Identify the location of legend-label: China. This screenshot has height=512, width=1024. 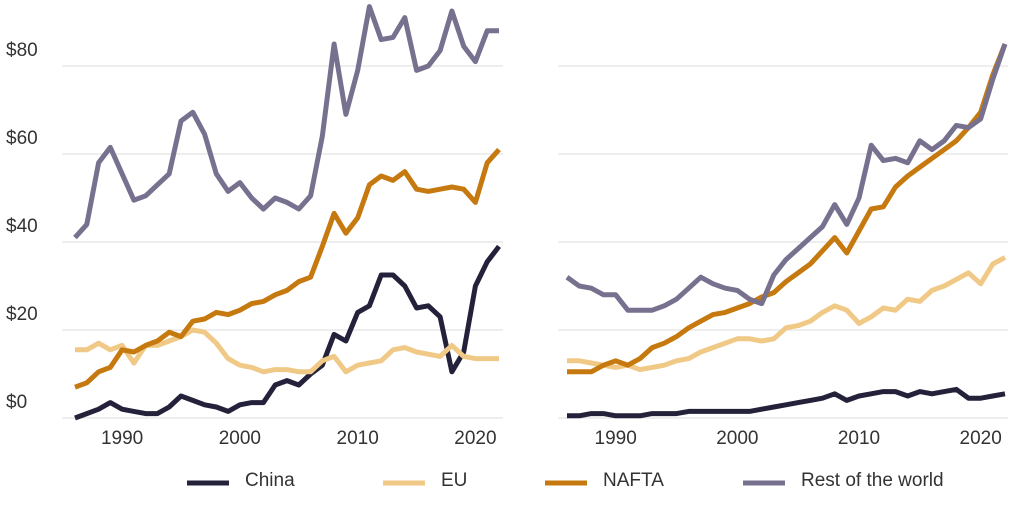
(270, 480).